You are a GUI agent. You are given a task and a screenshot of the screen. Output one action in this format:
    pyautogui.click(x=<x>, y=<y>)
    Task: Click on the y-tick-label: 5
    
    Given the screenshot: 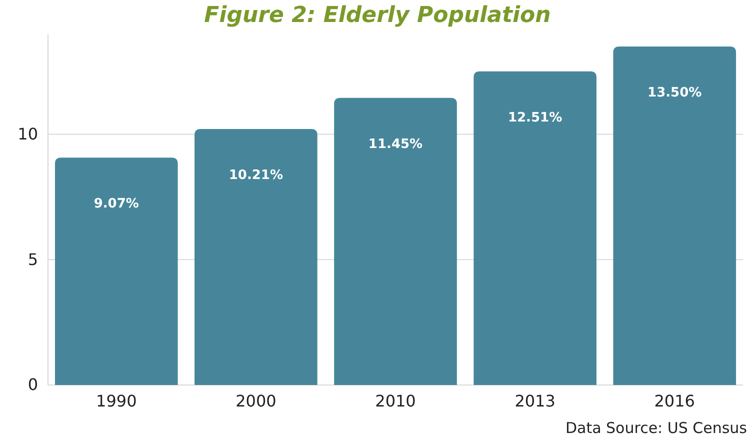 What is the action you would take?
    pyautogui.click(x=33, y=259)
    